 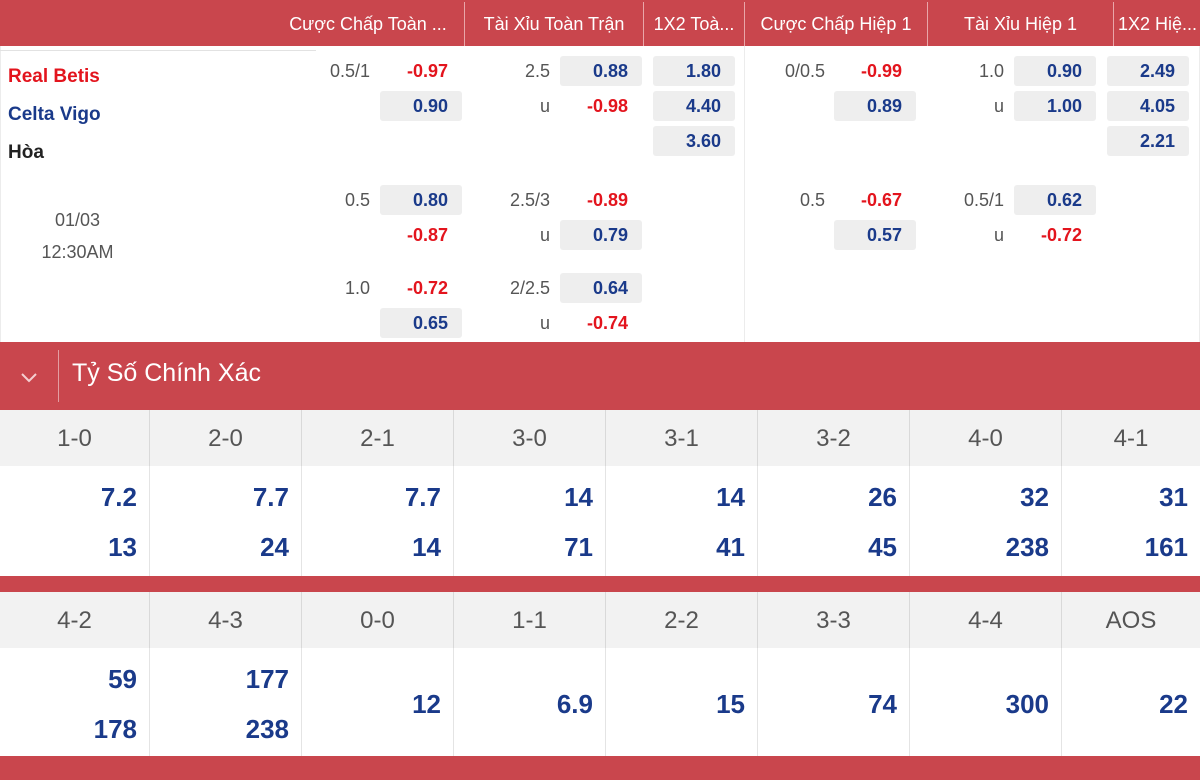 I want to click on ft-handicap-away-odd: 0.90, so click(x=421, y=106).